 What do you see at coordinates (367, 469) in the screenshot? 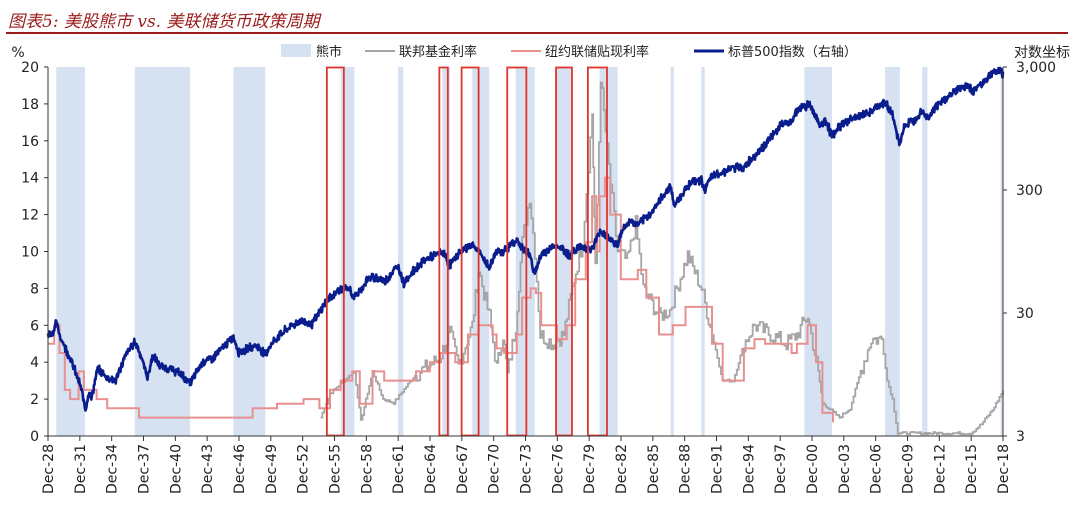
I see `x-tick-label: Dec-58` at bounding box center [367, 469].